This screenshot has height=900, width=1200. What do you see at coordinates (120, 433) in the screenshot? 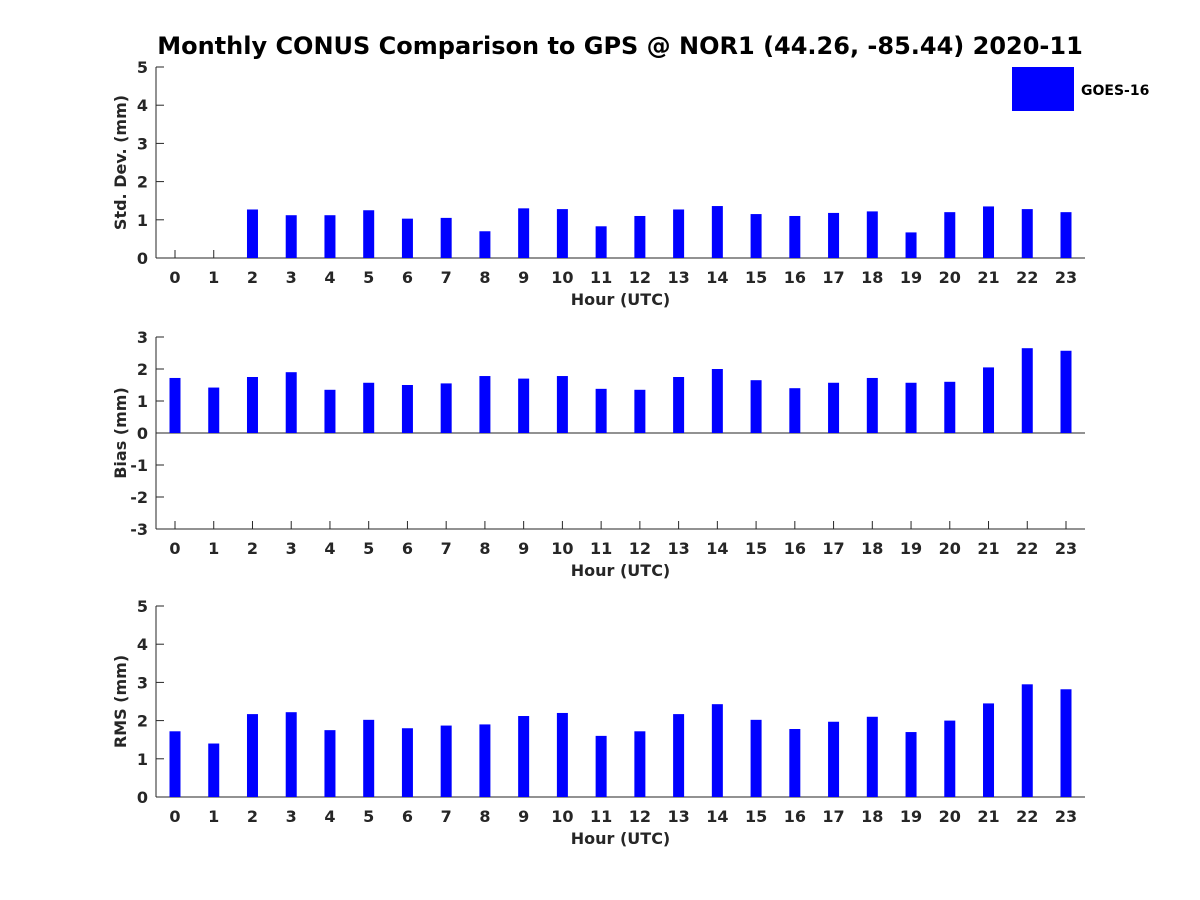
I see `y-axis-label: Bias (mm)` at bounding box center [120, 433].